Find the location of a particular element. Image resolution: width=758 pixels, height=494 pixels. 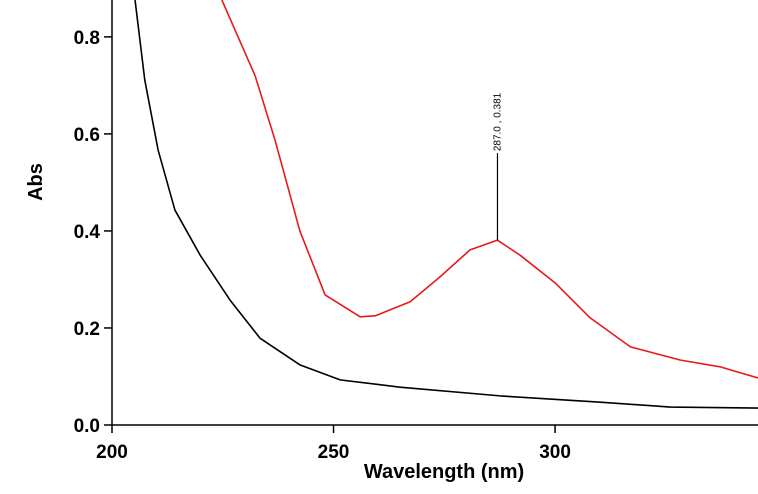

y-tick-label: 0.6 is located at coordinates (87, 135).